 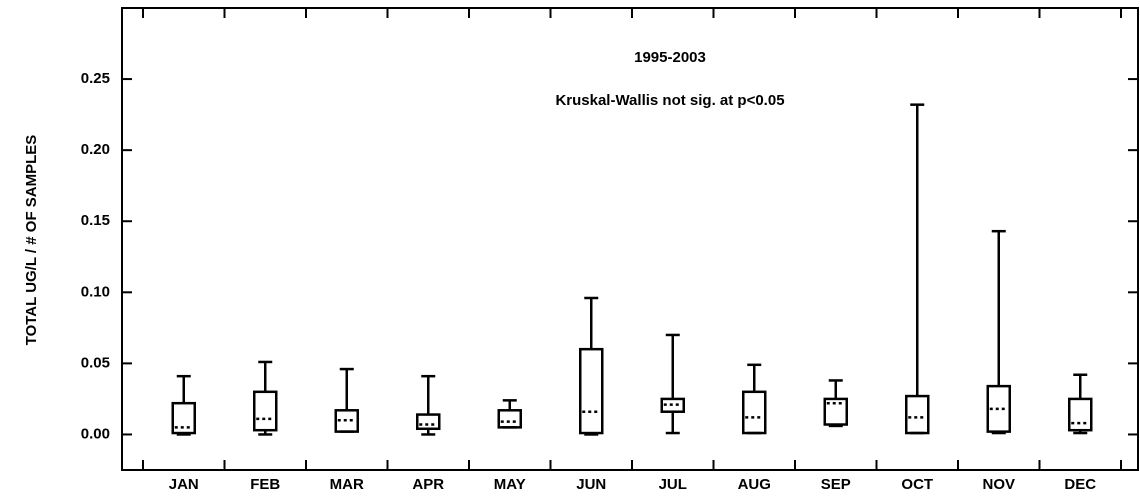 What do you see at coordinates (184, 484) in the screenshot?
I see `x-tick-label: JAN` at bounding box center [184, 484].